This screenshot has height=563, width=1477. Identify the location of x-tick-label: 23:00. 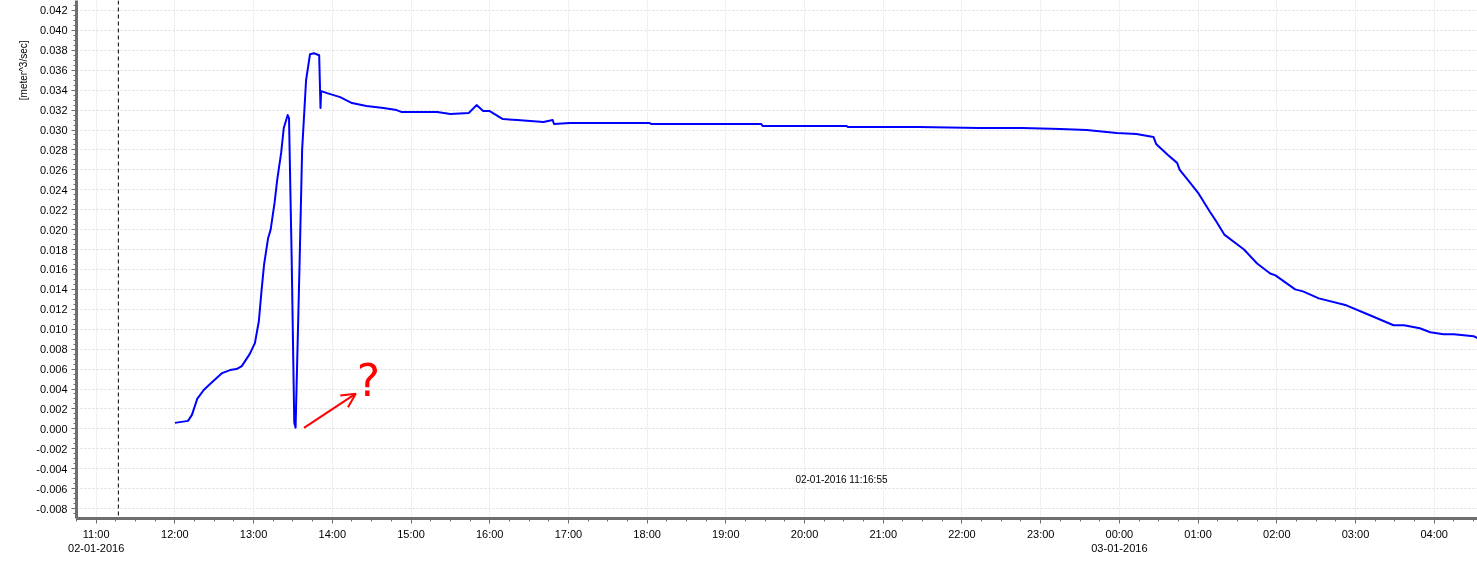
(1040, 533).